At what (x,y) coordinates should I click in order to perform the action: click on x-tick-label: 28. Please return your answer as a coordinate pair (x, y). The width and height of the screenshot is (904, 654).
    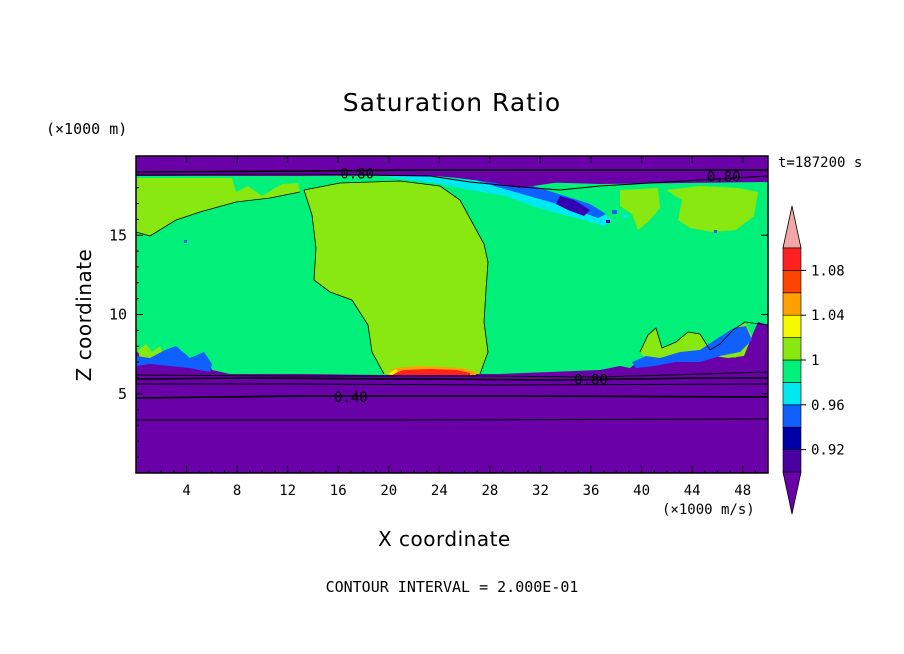
    Looking at the image, I should click on (489, 491).